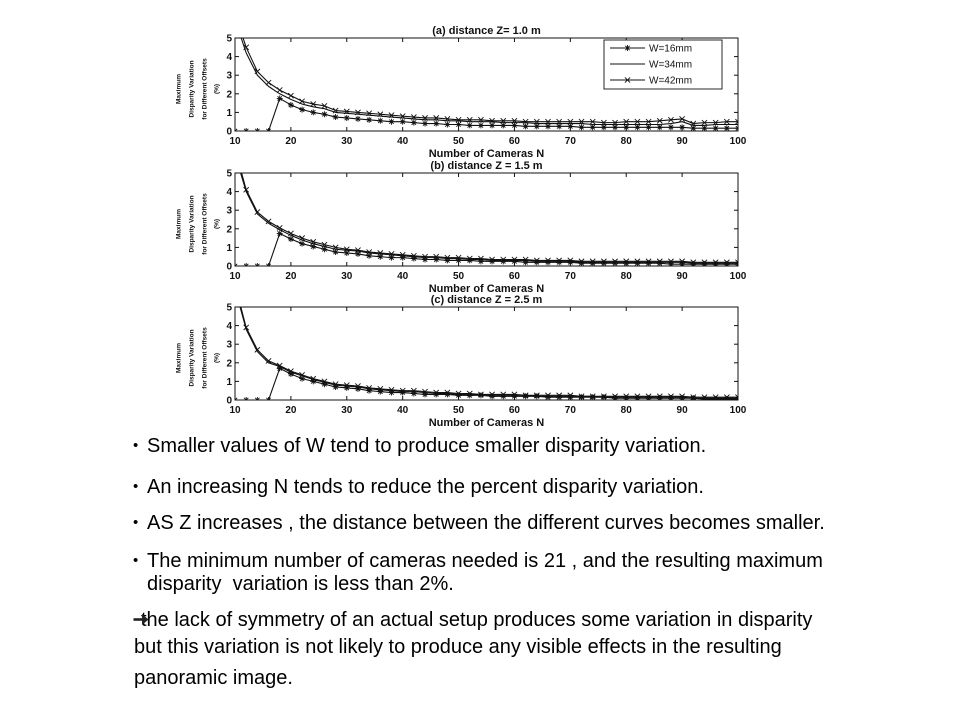 The image size is (960, 720). What do you see at coordinates (487, 300) in the screenshot?
I see `chart-title: (c) distance Z = 2.5 m` at bounding box center [487, 300].